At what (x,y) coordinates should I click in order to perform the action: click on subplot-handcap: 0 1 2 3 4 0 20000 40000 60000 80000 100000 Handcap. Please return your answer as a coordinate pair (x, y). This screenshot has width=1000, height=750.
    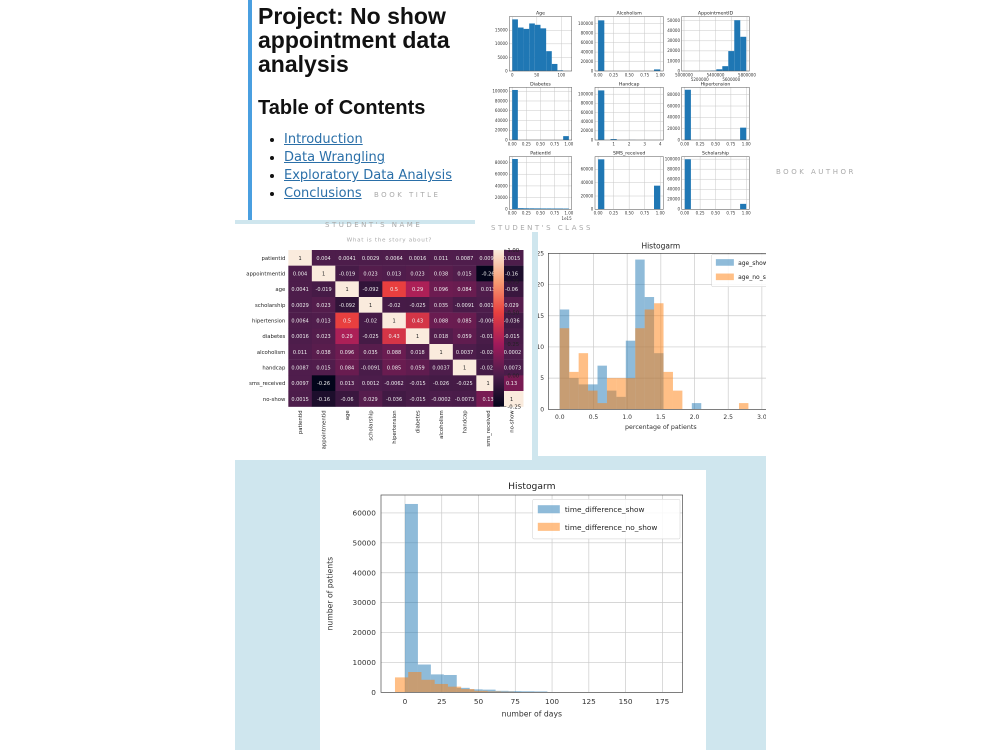
    Looking at the image, I should click on (621, 113).